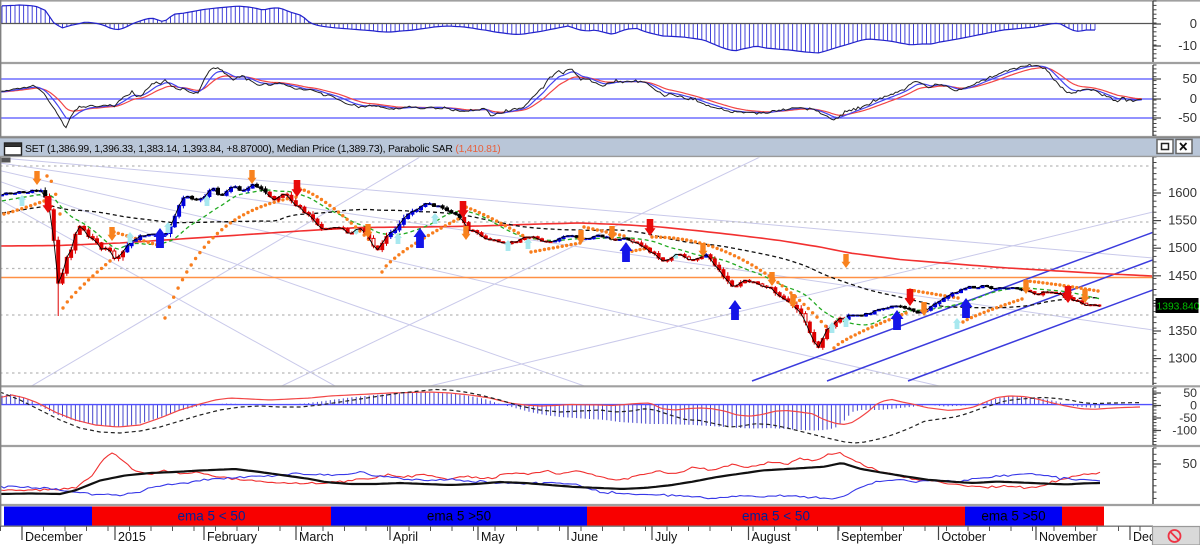 This screenshot has width=1200, height=545. Describe the element at coordinates (1182, 220) in the screenshot. I see `svg-text: 1550` at that location.